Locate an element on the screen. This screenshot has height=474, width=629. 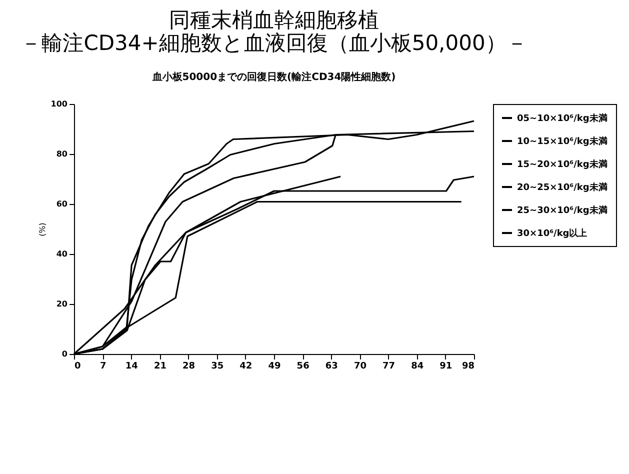
chart-subtitle: －輸注CD34+細胞数と血液回復（血小板50,000）－ is located at coordinates (274, 43).